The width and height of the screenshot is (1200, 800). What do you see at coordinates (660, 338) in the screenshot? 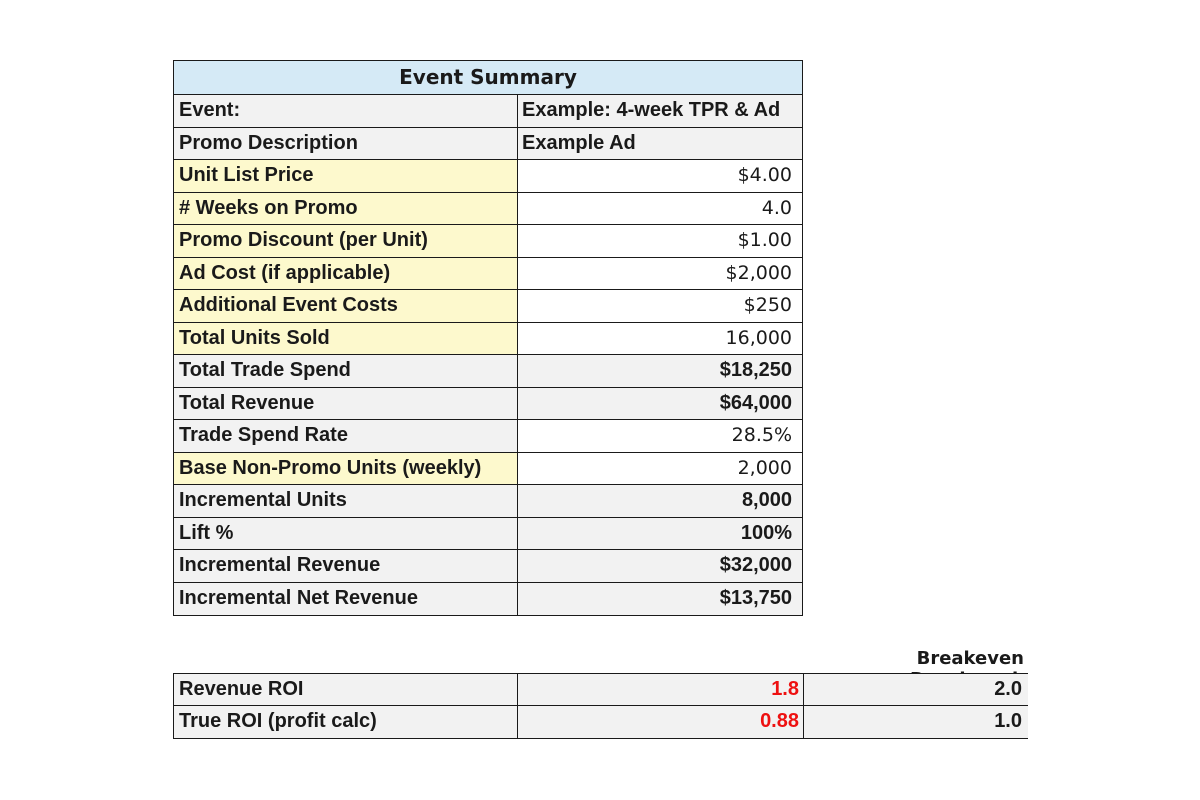
I see `total-units-sold-value: 16,000` at bounding box center [660, 338].